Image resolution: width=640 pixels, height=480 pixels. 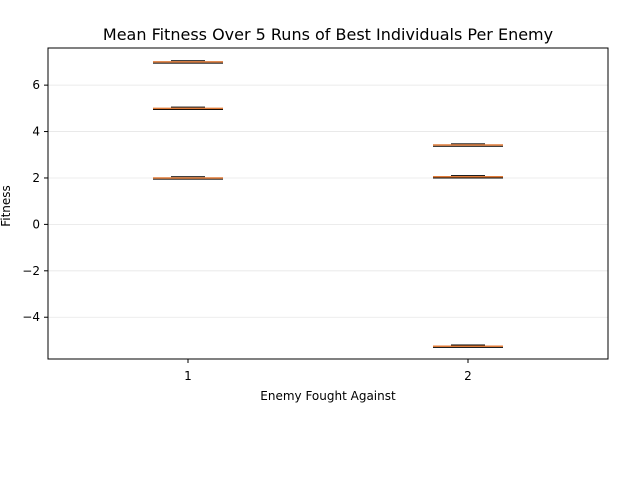 What do you see at coordinates (36, 132) in the screenshot?
I see `y-tick-label: 4` at bounding box center [36, 132].